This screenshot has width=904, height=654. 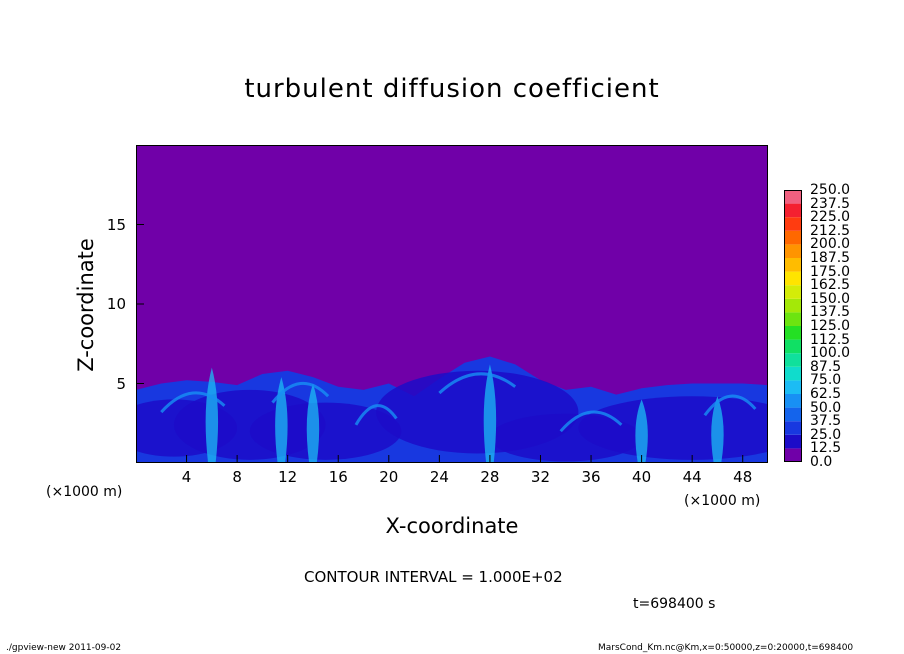 I want to click on colorbar-label: 0.0, so click(x=821, y=462).